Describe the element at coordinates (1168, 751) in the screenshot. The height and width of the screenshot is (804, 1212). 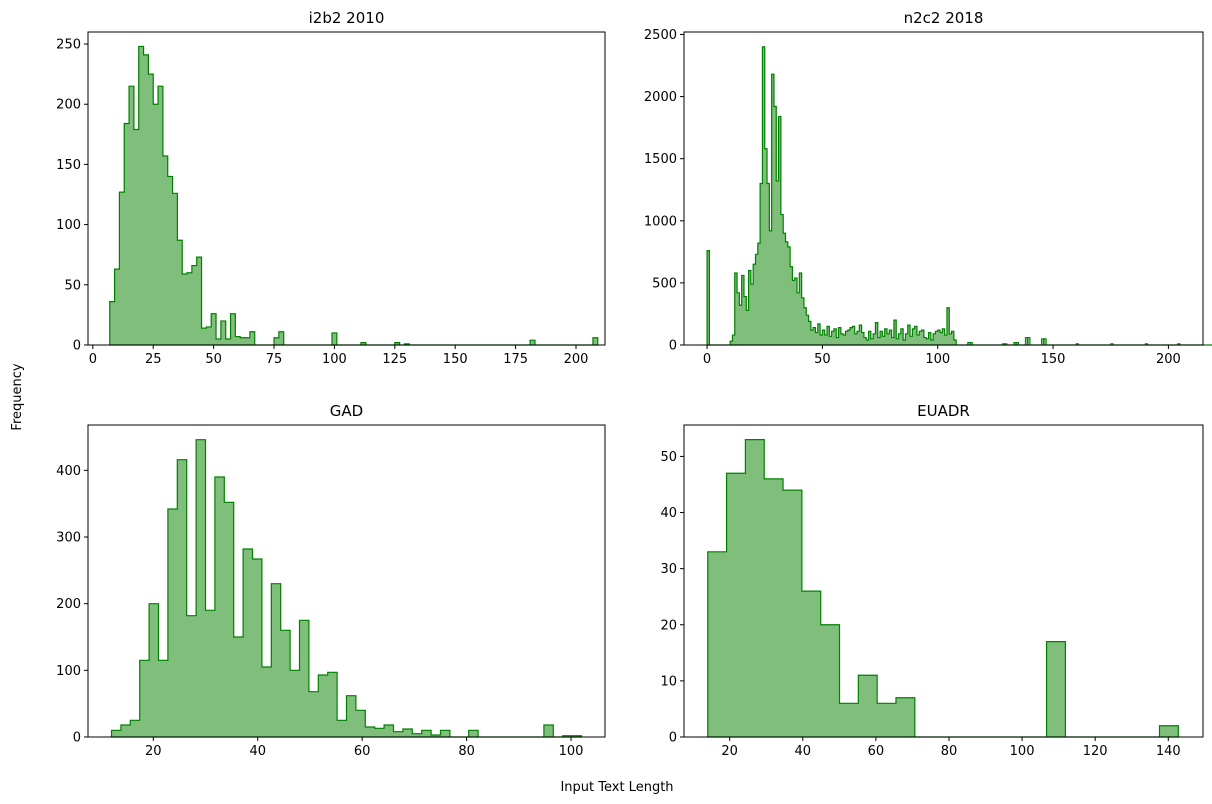
I see `x-tick-label: 140` at that location.